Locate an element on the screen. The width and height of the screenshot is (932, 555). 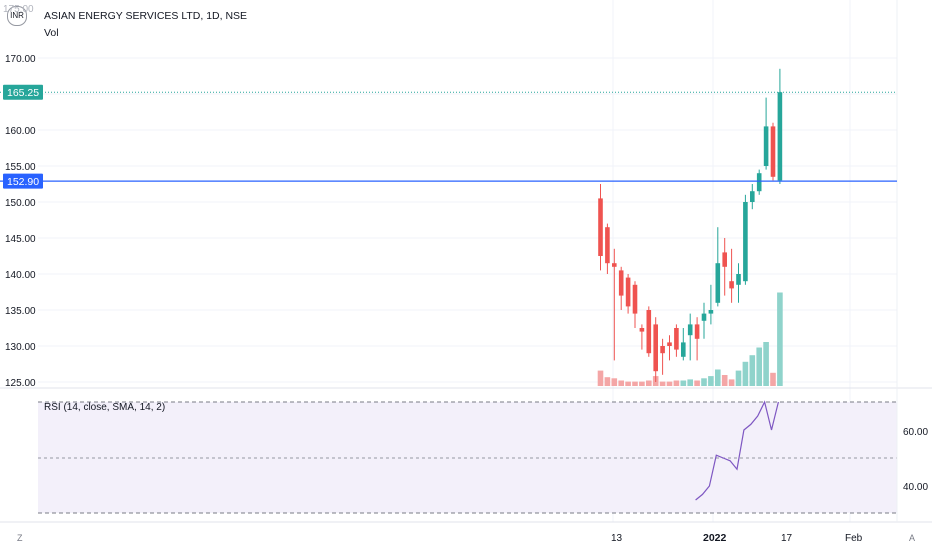
volume-bars is located at coordinates (690, 339).